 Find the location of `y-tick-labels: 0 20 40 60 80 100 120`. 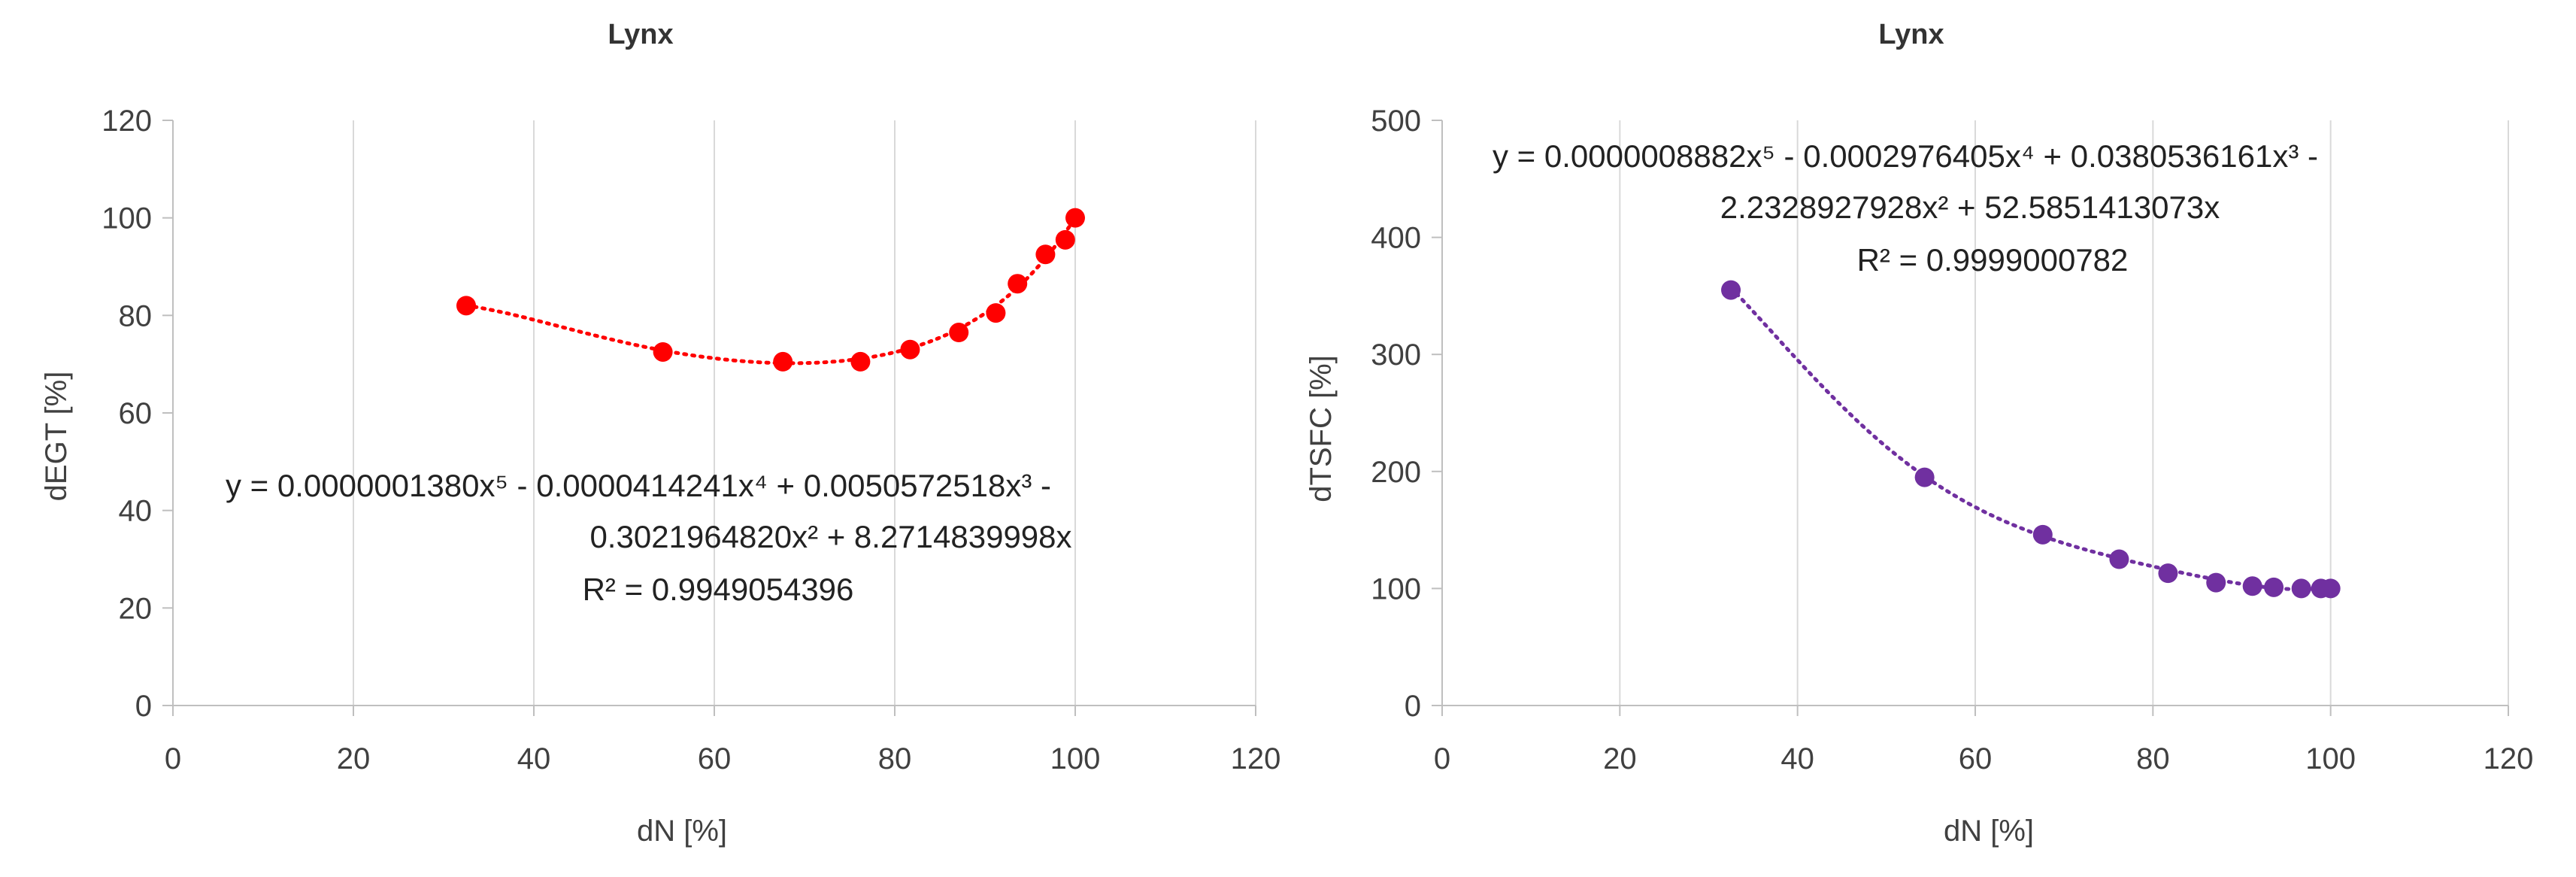

y-tick-labels: 0 20 40 60 80 100 120 is located at coordinates (127, 414).